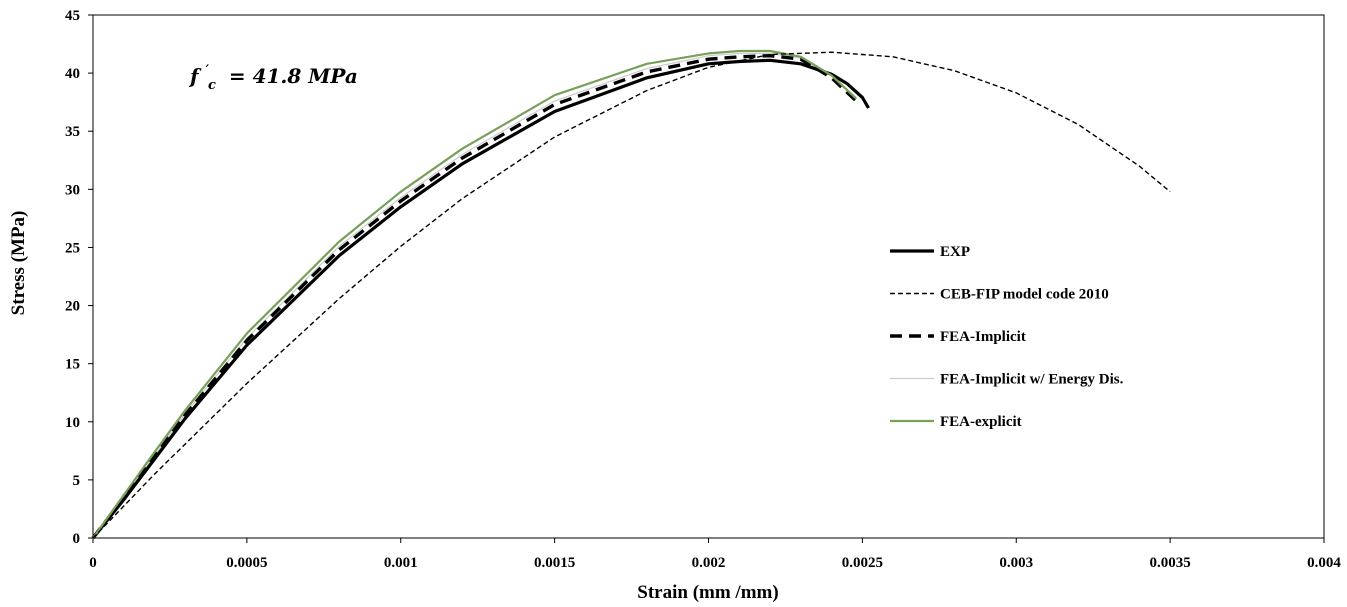  Describe the element at coordinates (195, 76) in the screenshot. I see `fc-annotation-symbol: f` at that location.